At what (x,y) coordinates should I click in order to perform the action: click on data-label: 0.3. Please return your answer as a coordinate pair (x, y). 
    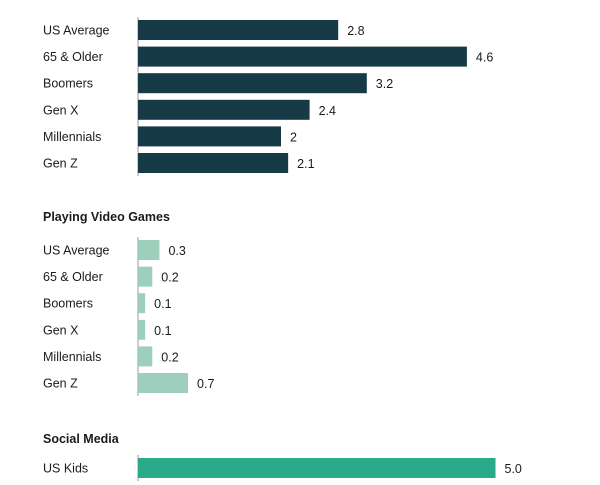
    Looking at the image, I should click on (176, 251).